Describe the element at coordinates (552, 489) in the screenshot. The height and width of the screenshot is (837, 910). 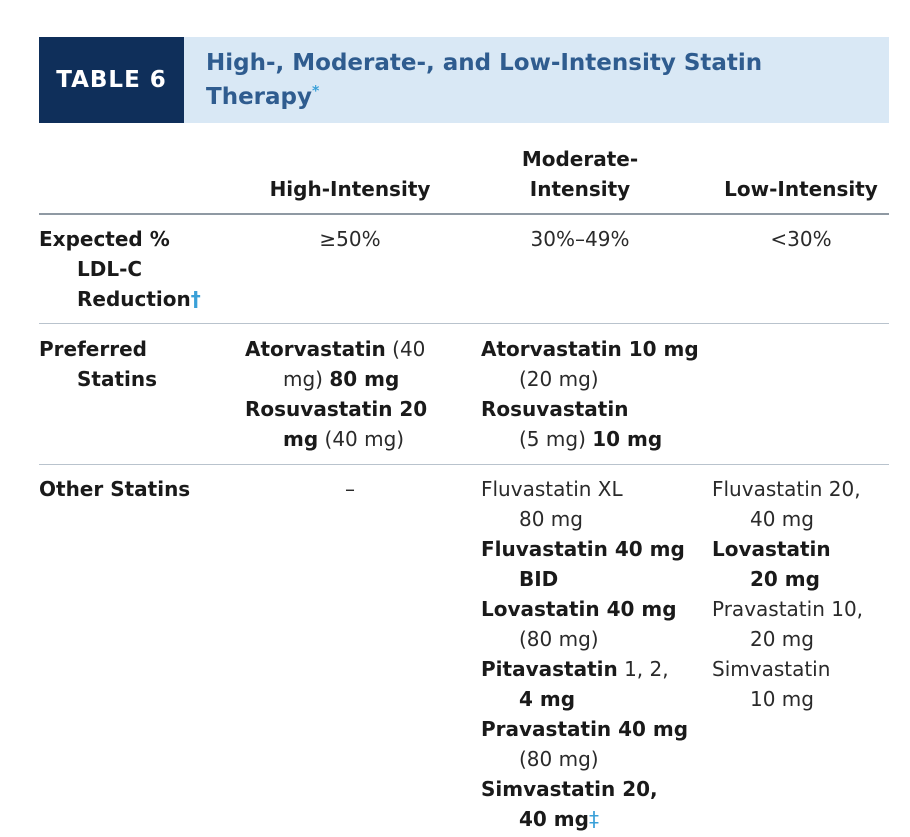
I see `other-mod-fluva-xl-line1: Fluvastatin XL` at that location.